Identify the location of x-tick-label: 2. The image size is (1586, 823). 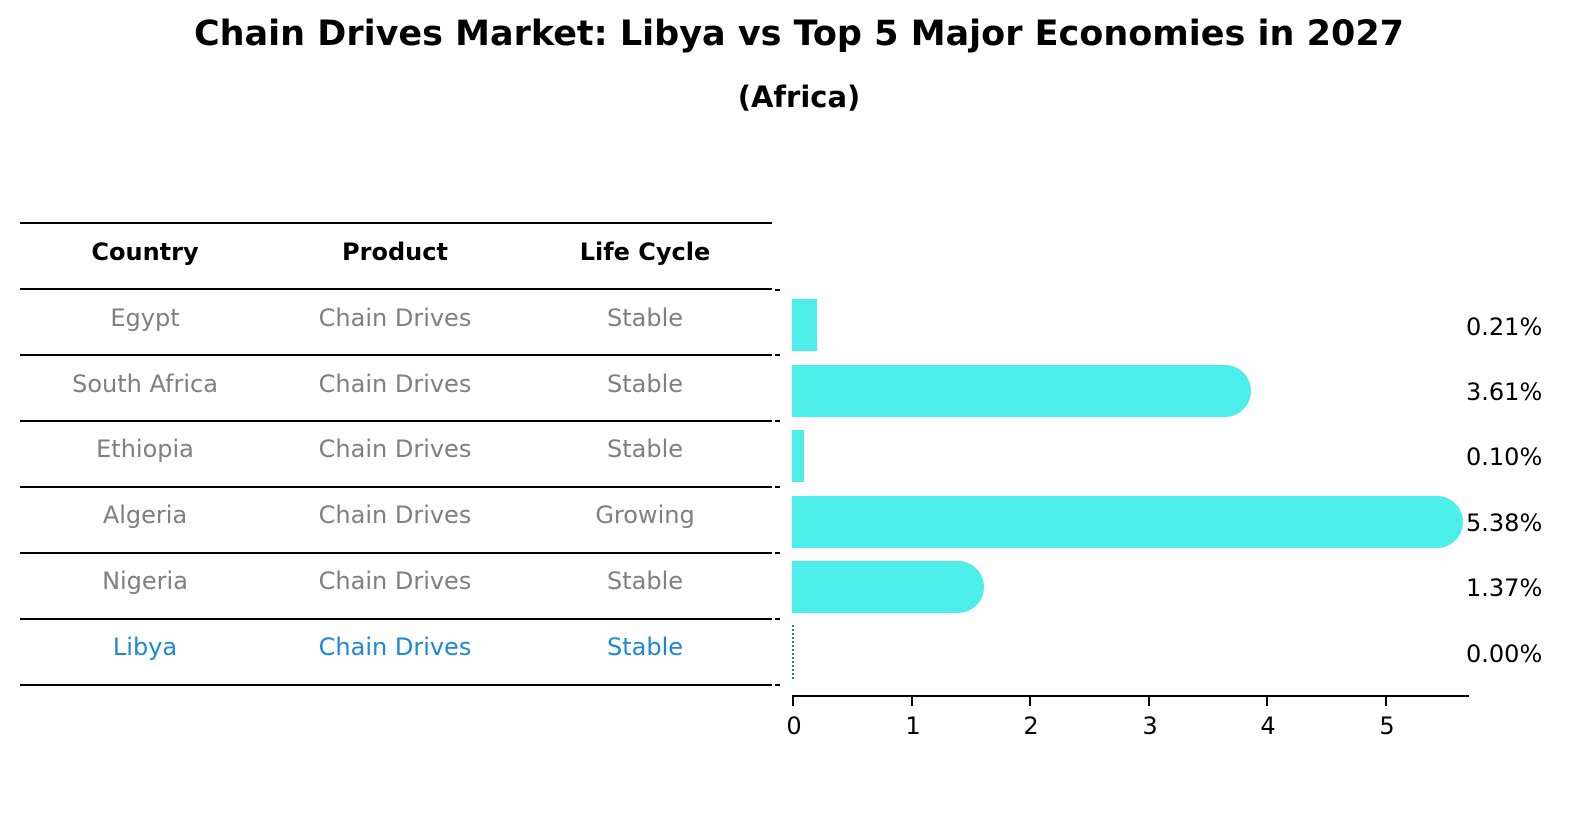
(1031, 726).